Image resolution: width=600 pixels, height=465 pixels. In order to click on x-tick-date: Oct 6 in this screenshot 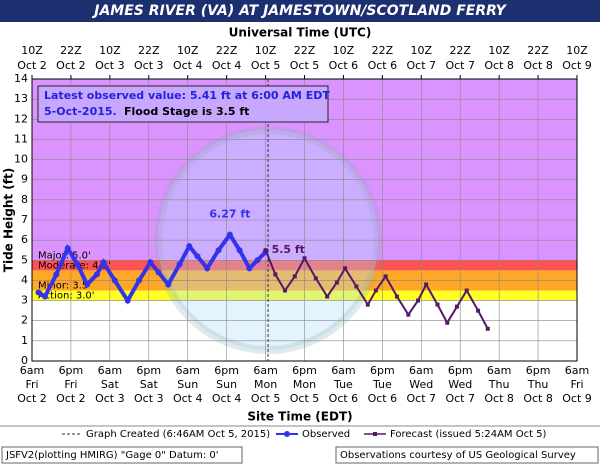, I will do `click(383, 398)`.